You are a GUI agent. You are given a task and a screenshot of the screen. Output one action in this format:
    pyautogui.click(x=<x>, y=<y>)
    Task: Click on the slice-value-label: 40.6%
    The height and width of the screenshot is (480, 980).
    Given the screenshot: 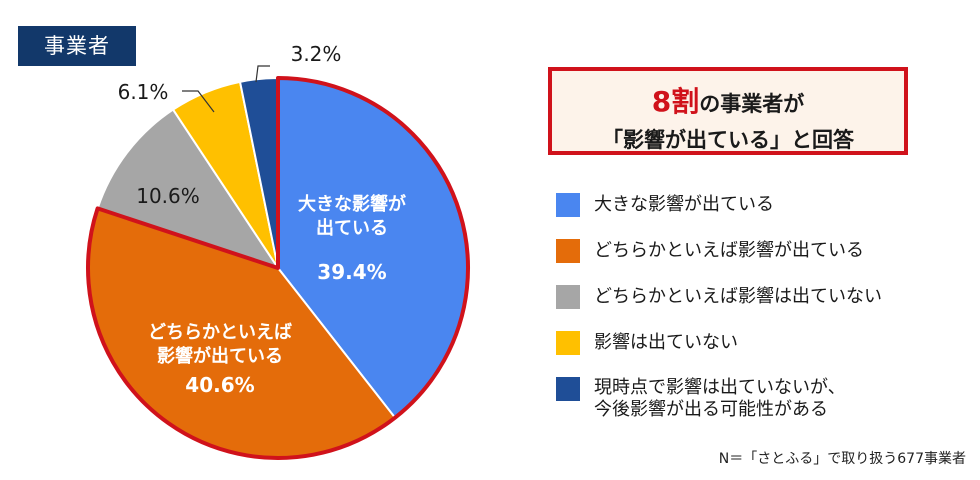 What is the action you would take?
    pyautogui.click(x=219, y=385)
    